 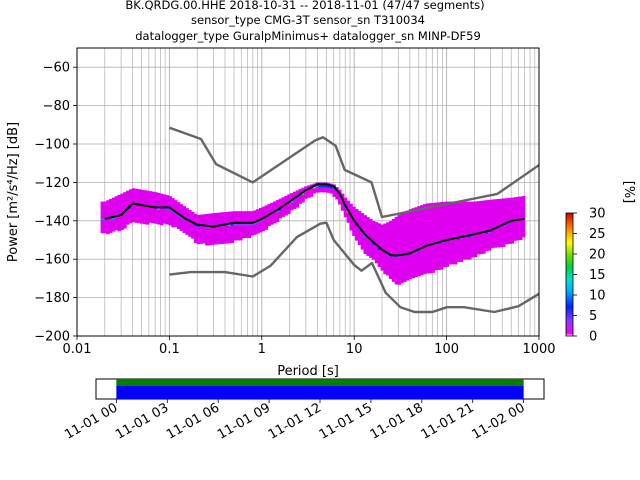 What do you see at coordinates (569, 274) in the screenshot?
I see `colorbar-gradient` at bounding box center [569, 274].